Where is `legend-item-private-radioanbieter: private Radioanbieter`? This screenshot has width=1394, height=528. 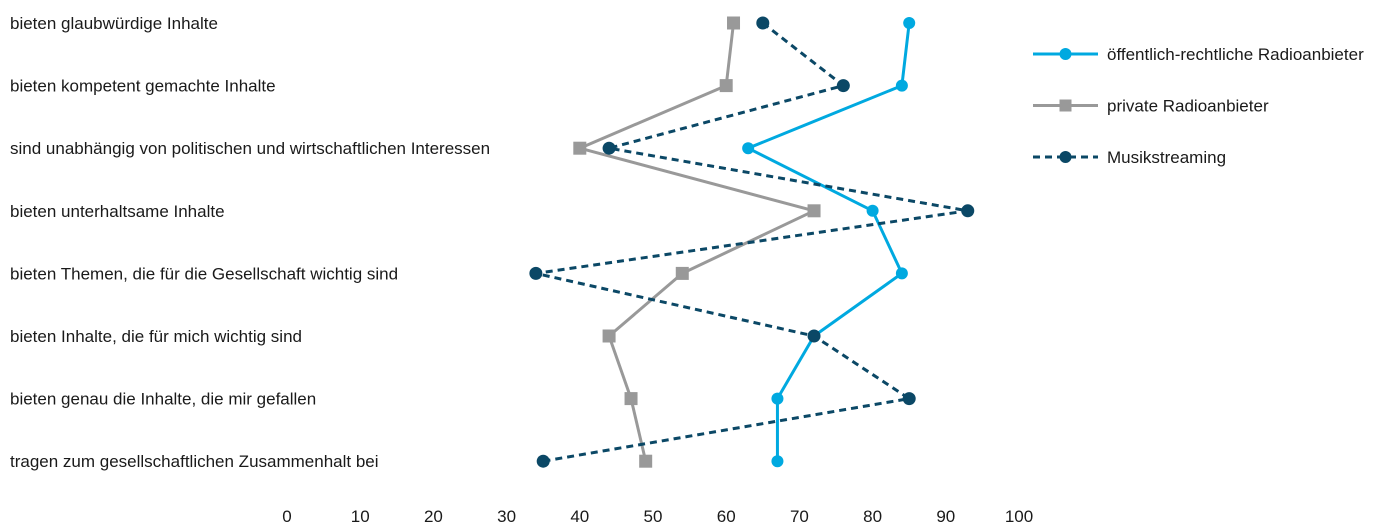
legend-item-private-radioanbieter: private Radioanbieter is located at coordinates (1151, 106).